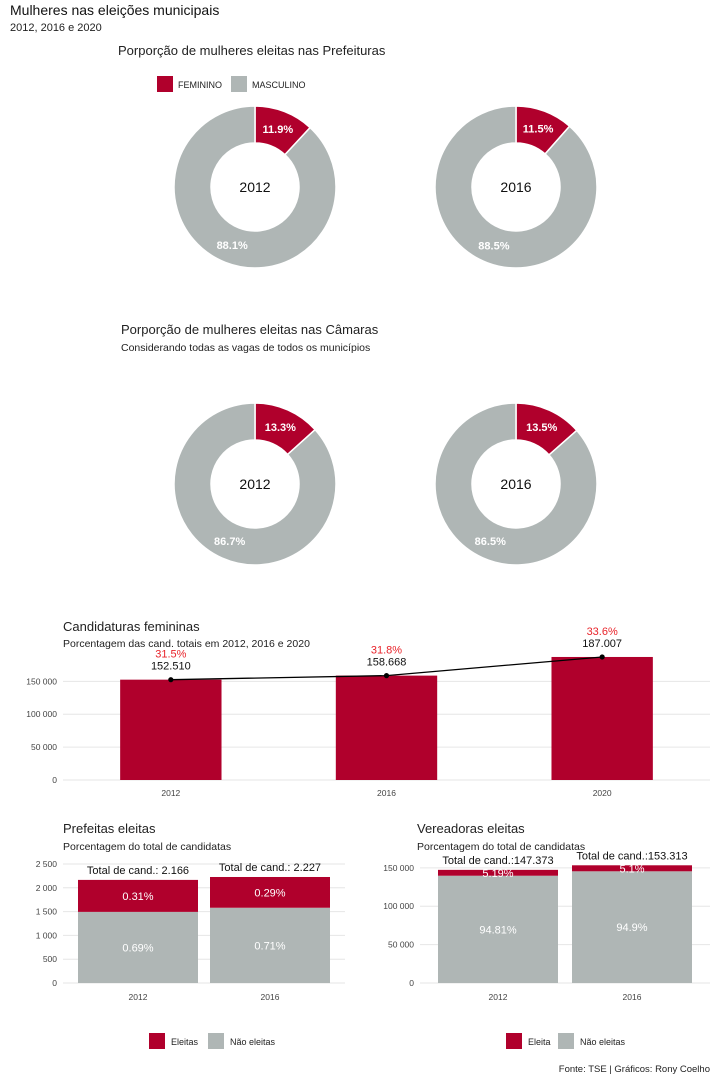 This screenshot has height=1080, width=720. Describe the element at coordinates (270, 868) in the screenshot. I see `total-label: Total de cand.: 2.227` at that location.